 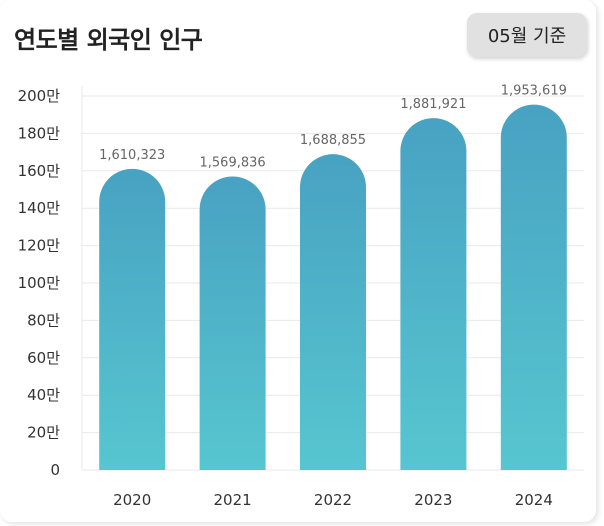 I want to click on data-label: 1,569,836, so click(x=233, y=162).